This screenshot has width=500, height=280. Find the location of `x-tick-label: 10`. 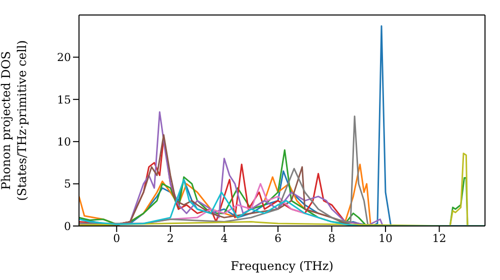

x-tick-label: 10 is located at coordinates (385, 238).